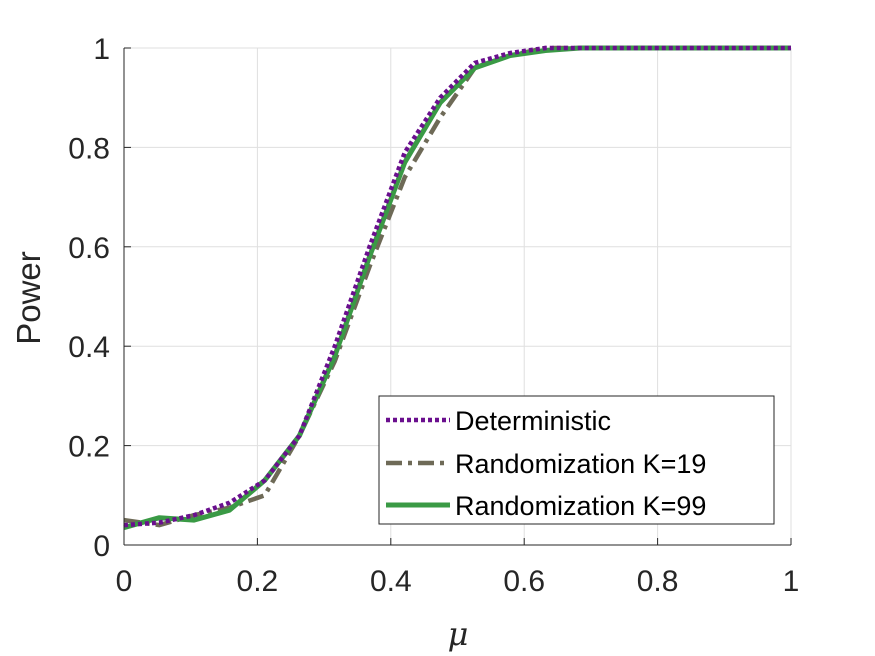 This screenshot has height=656, width=875. Describe the element at coordinates (258, 581) in the screenshot. I see `x-tick-label-1: 0.2` at that location.